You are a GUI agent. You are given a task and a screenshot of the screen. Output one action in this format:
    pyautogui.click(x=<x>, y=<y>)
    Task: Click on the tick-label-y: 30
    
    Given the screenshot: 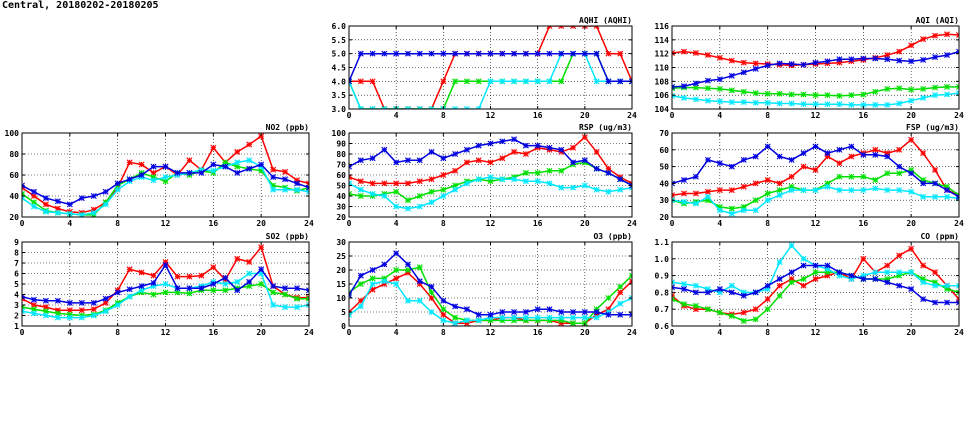 What is the action you would take?
    pyautogui.click(x=664, y=200)
    